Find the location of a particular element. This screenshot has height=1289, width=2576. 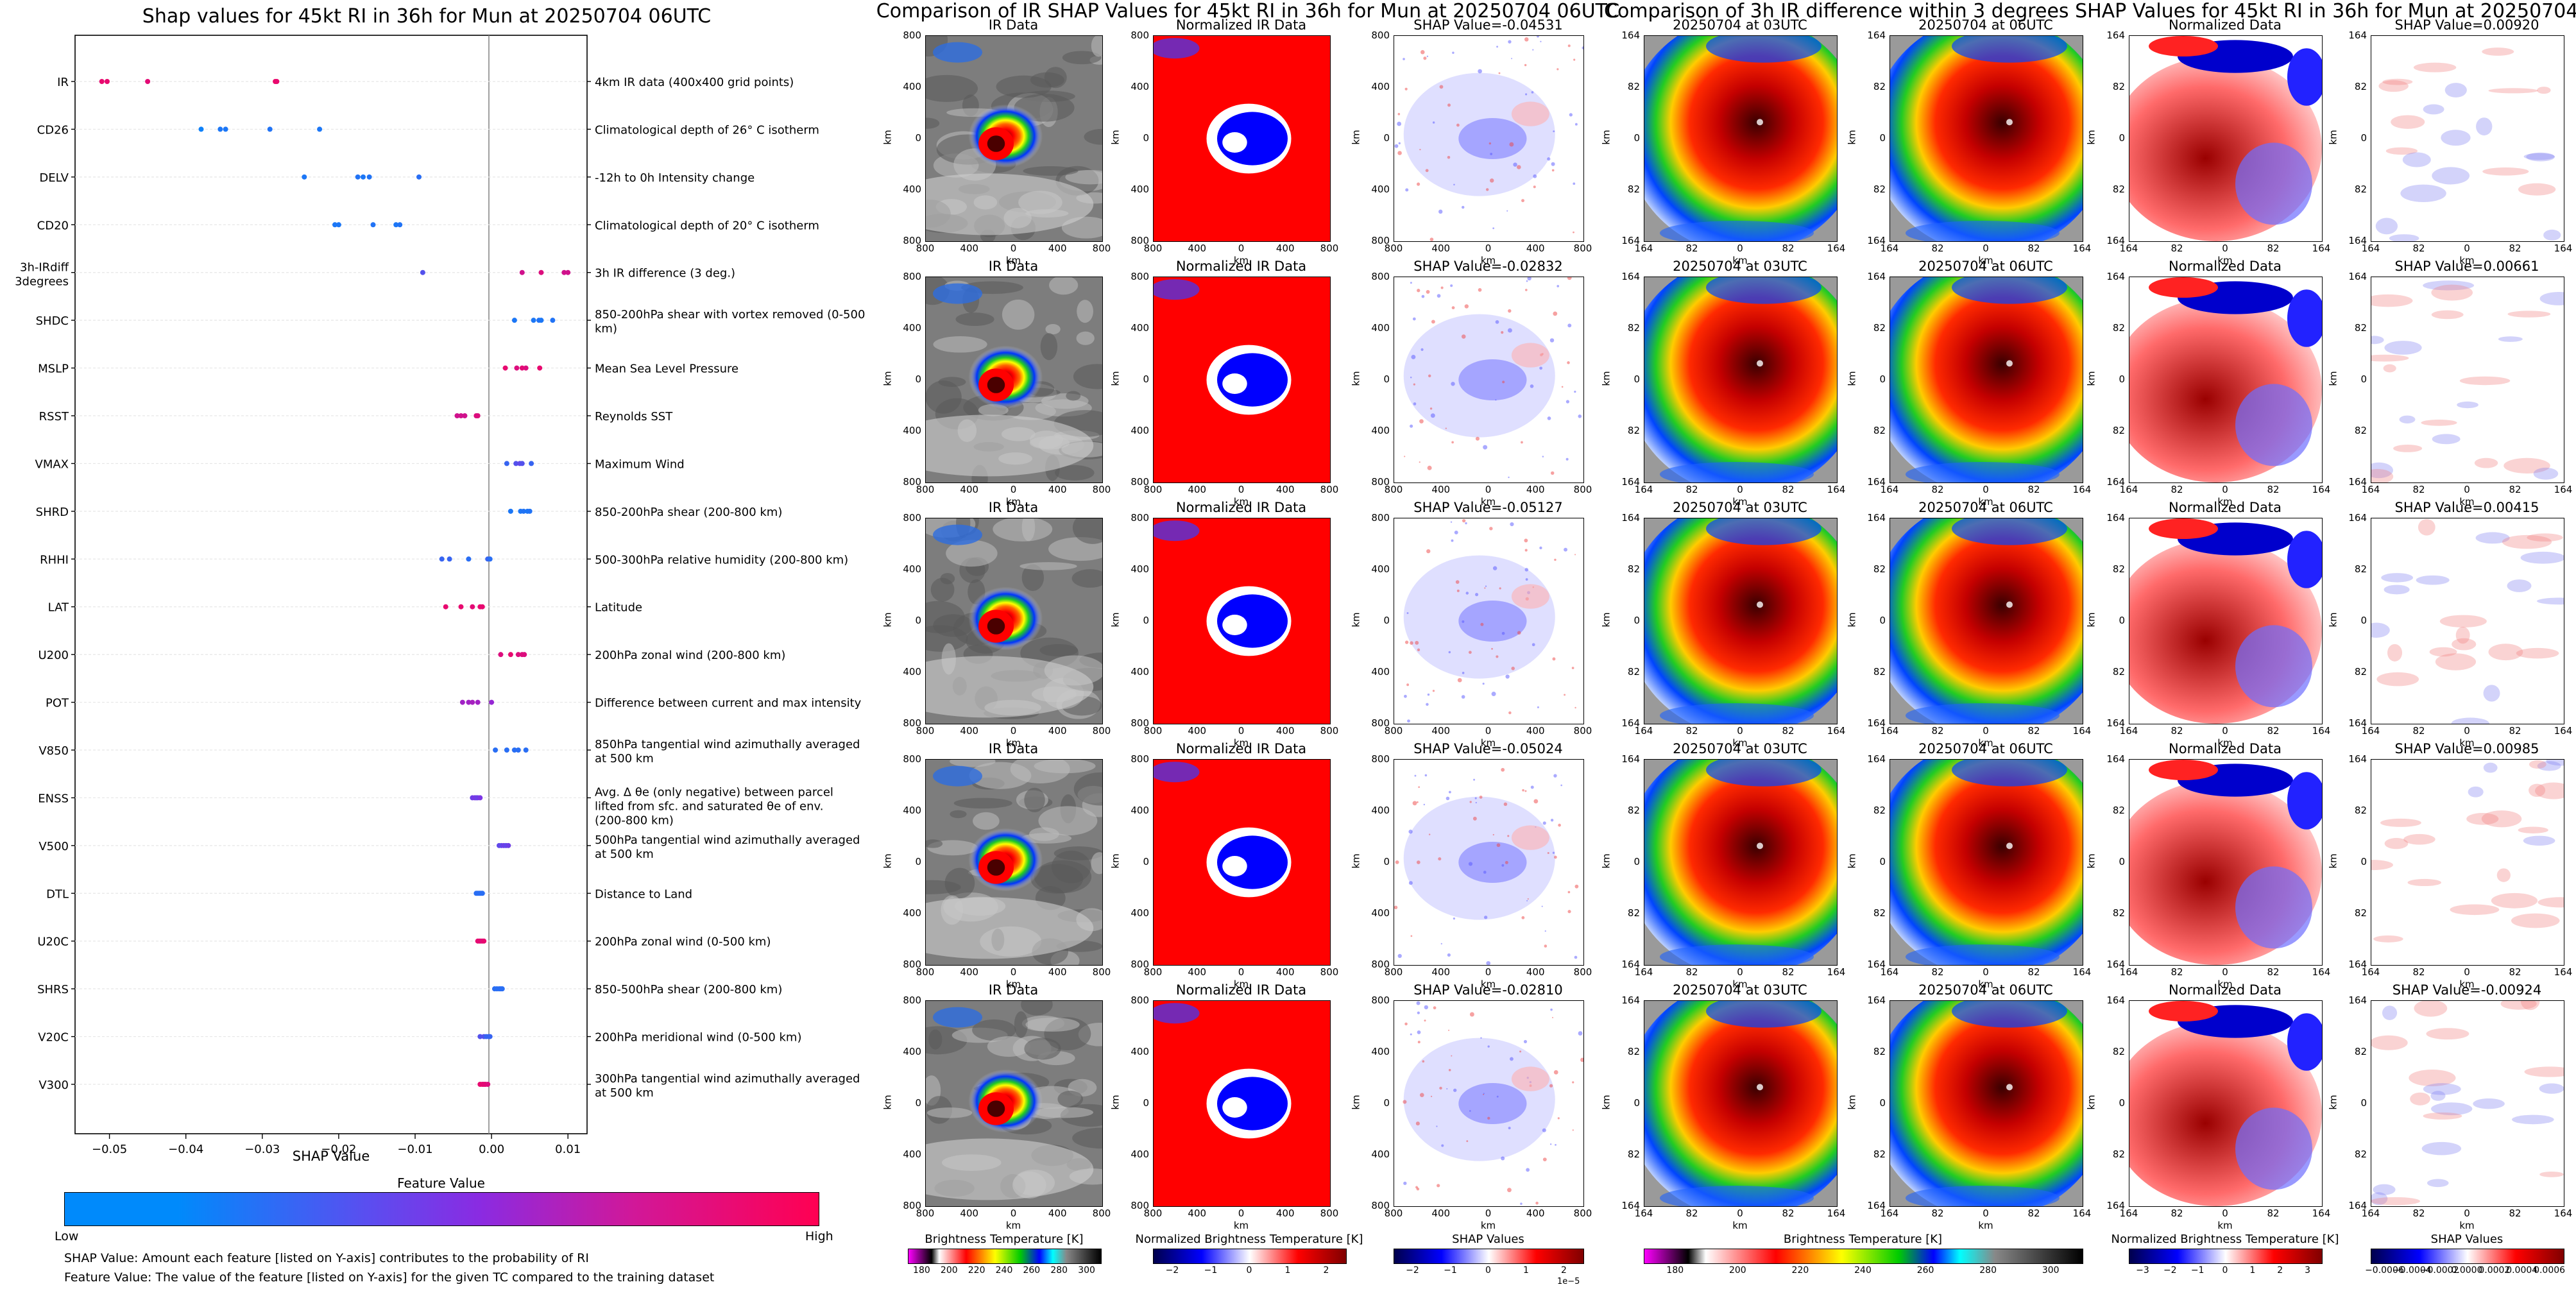

feature-name: DELV is located at coordinates (54, 178).